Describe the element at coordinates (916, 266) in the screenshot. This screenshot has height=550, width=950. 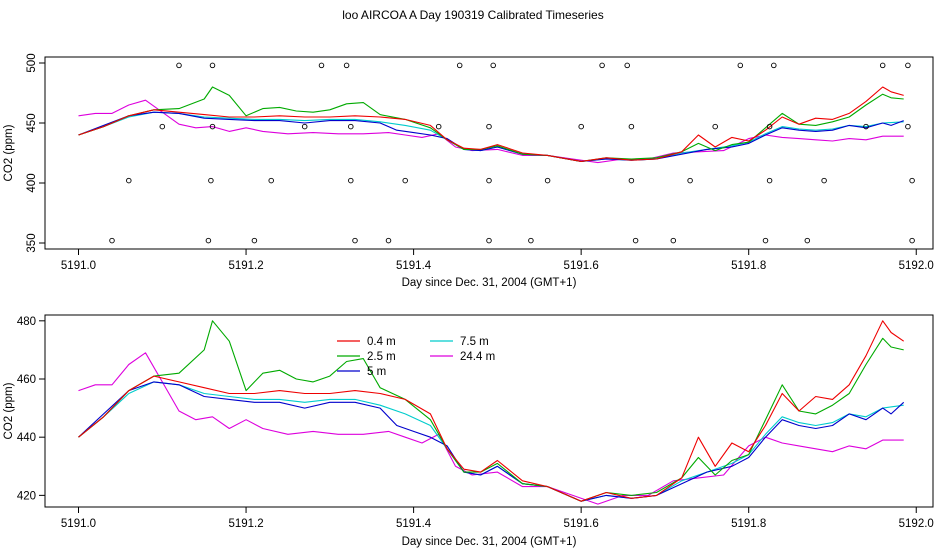
I see `x-tick-label-top-5: 5192.0` at that location.